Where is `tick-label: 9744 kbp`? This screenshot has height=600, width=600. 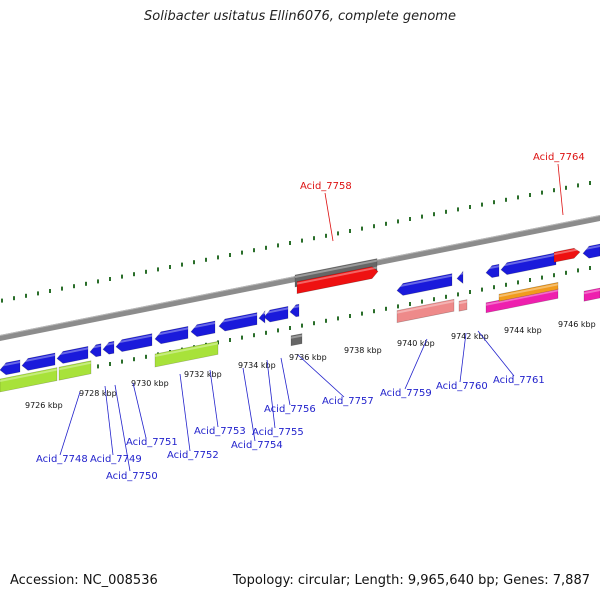 tick-label: 9744 kbp is located at coordinates (523, 330).